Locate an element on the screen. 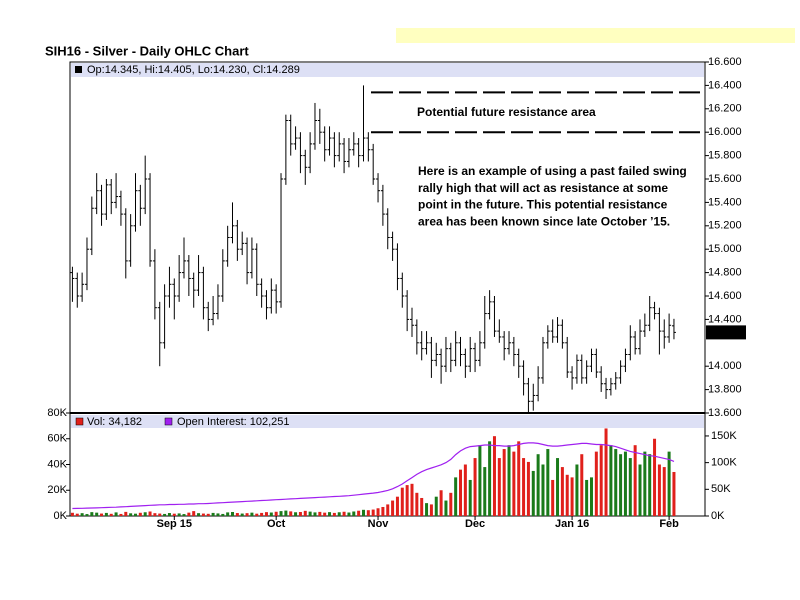 This screenshot has height=600, width=800. y-tick-label: 16.600 is located at coordinates (725, 62).